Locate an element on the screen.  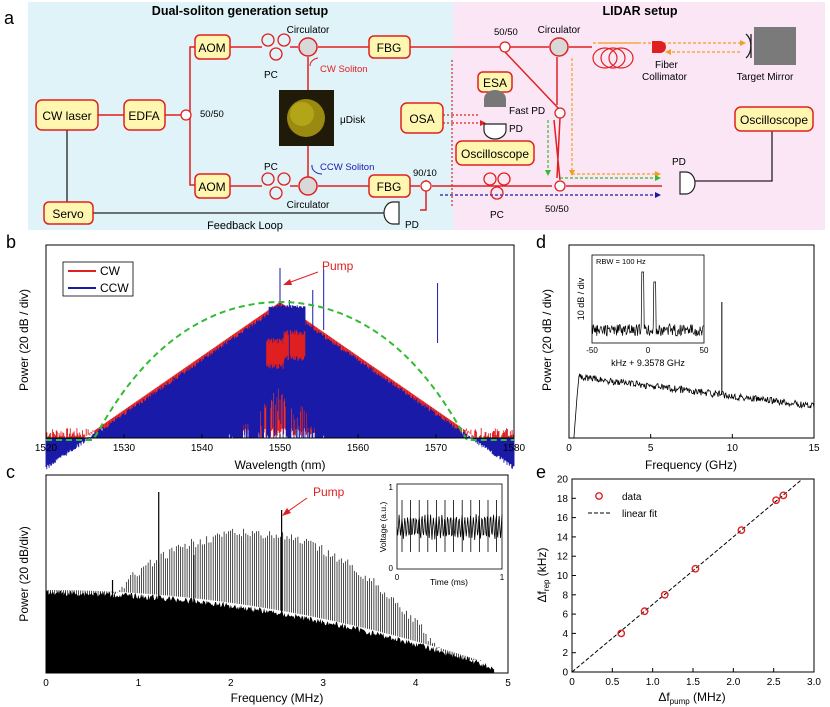
target-mirror-icon is located at coordinates (775, 46).